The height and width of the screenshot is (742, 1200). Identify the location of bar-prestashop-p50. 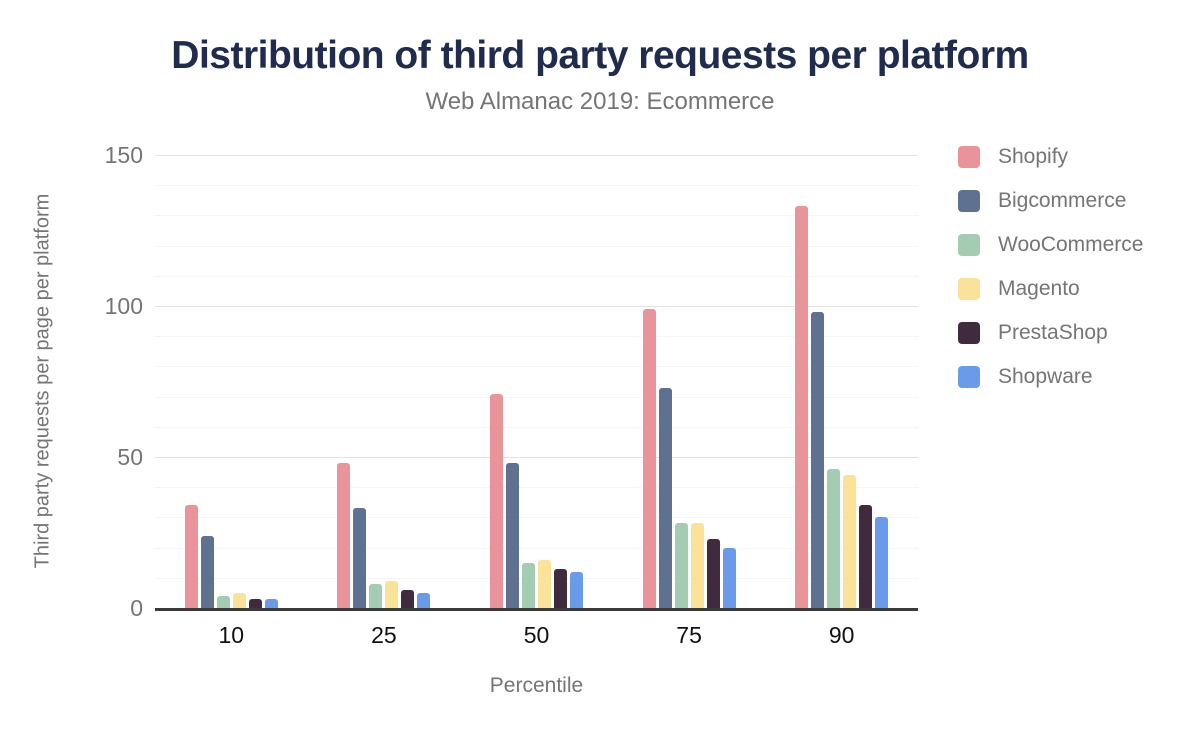
(560, 588).